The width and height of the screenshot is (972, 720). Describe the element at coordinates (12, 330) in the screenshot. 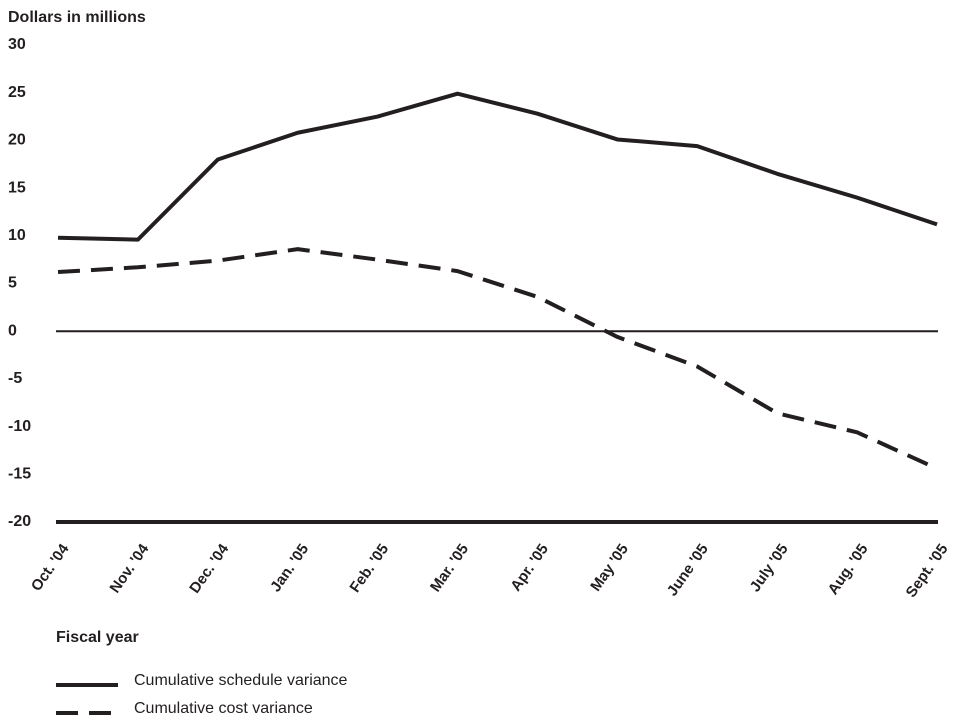

I see `y-tick-label: 0` at that location.